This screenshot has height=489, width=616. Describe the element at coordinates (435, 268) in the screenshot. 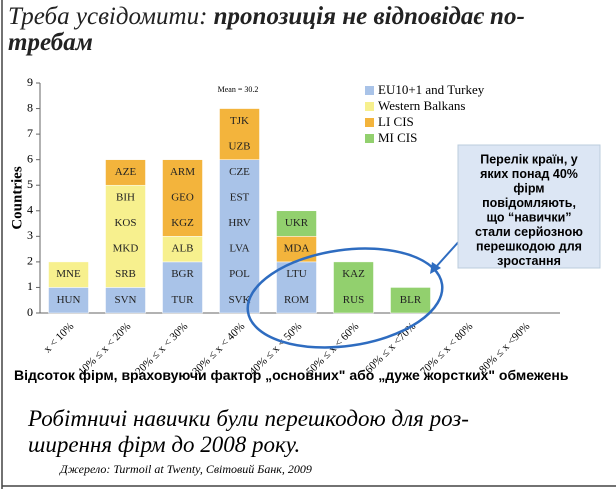

I see `arrow-head` at that location.